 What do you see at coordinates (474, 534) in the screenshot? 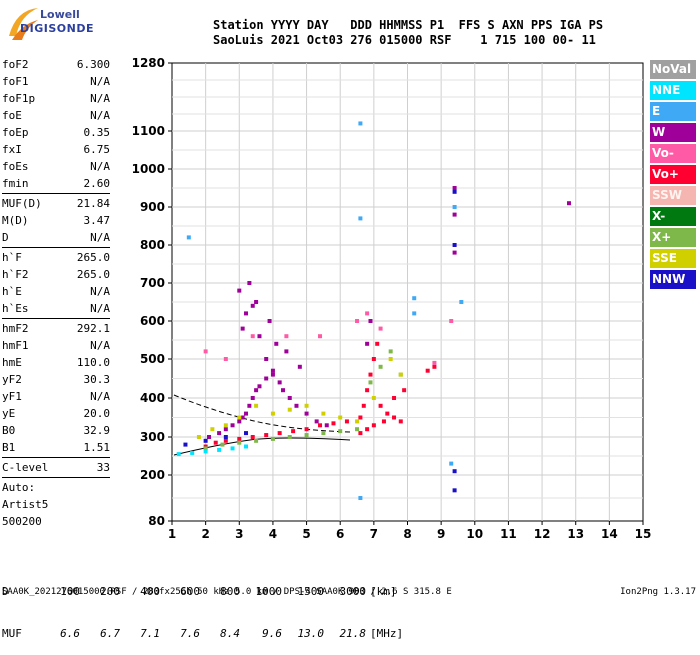
I see `x-tick-label: 10` at bounding box center [474, 534].